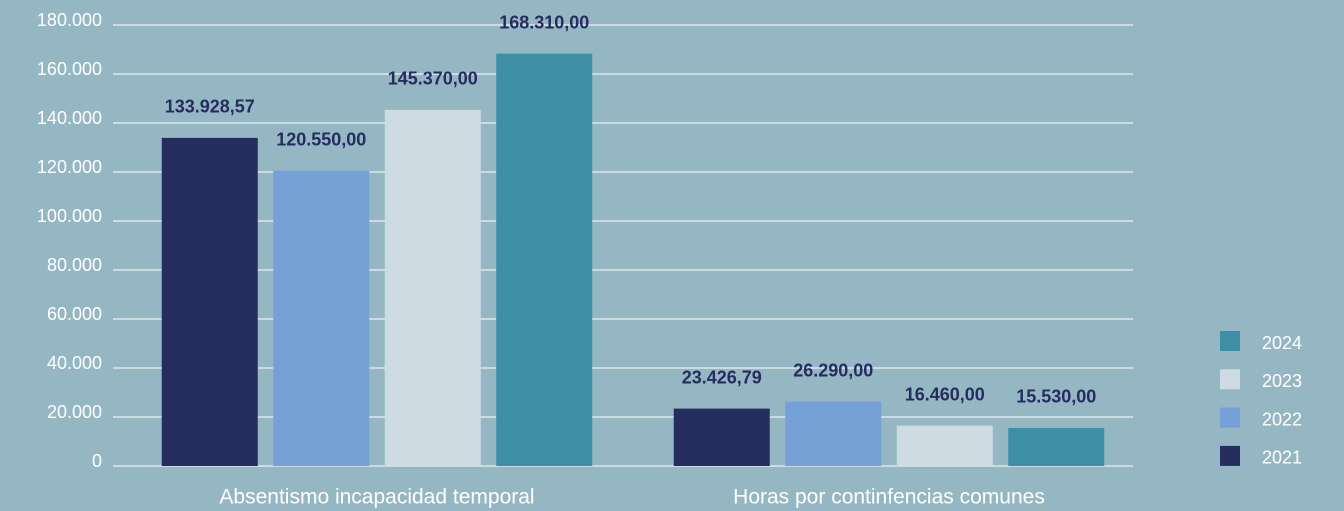 The image size is (1344, 511). Describe the element at coordinates (74, 265) in the screenshot. I see `y-tick-label: 80.000` at that location.